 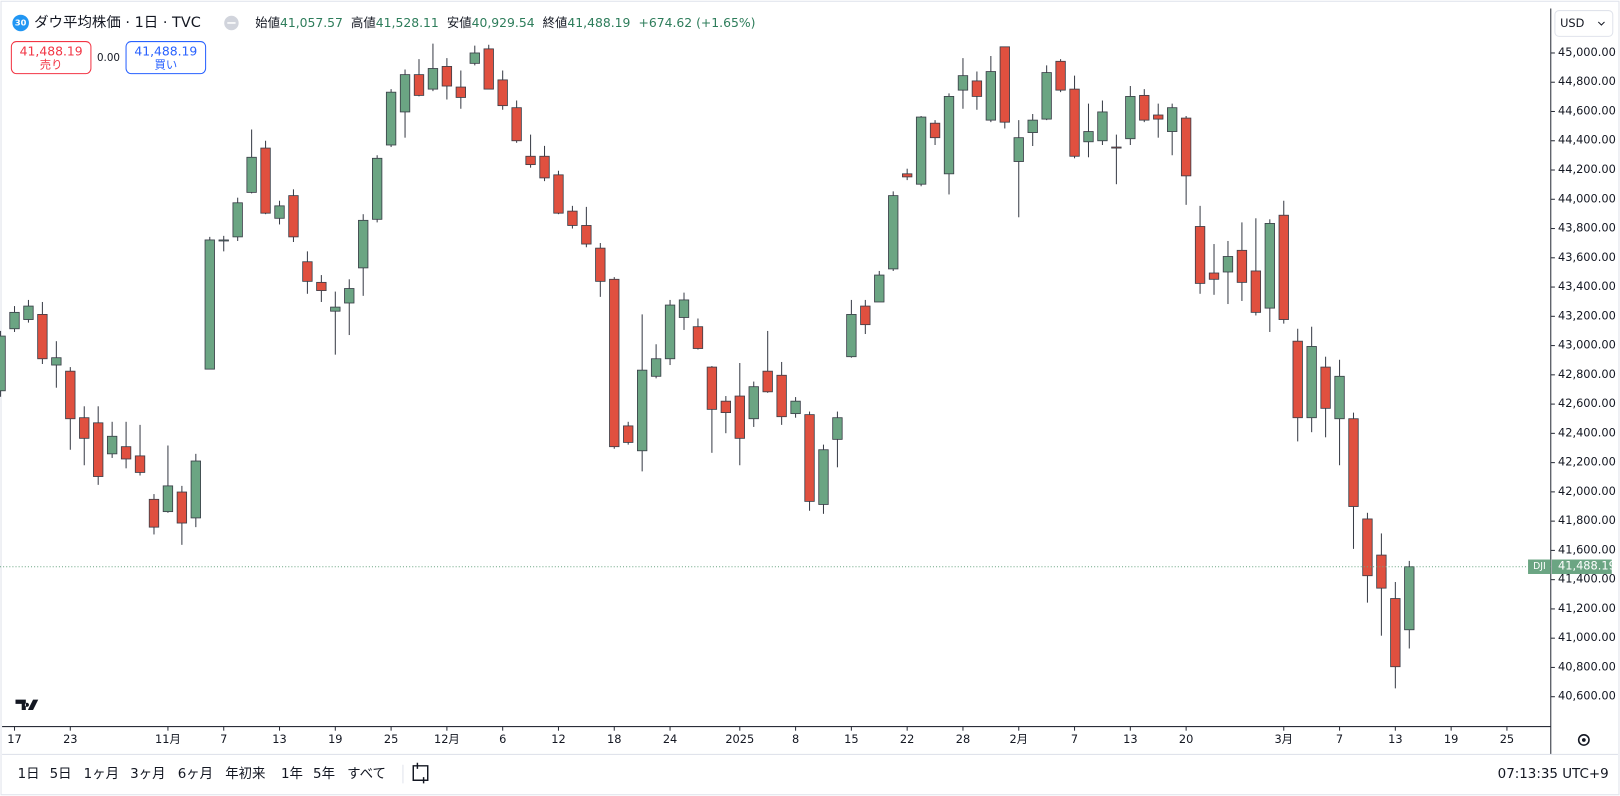 What do you see at coordinates (1553, 774) in the screenshot?
I see `clock: 07:13:35 UTC+9` at bounding box center [1553, 774].